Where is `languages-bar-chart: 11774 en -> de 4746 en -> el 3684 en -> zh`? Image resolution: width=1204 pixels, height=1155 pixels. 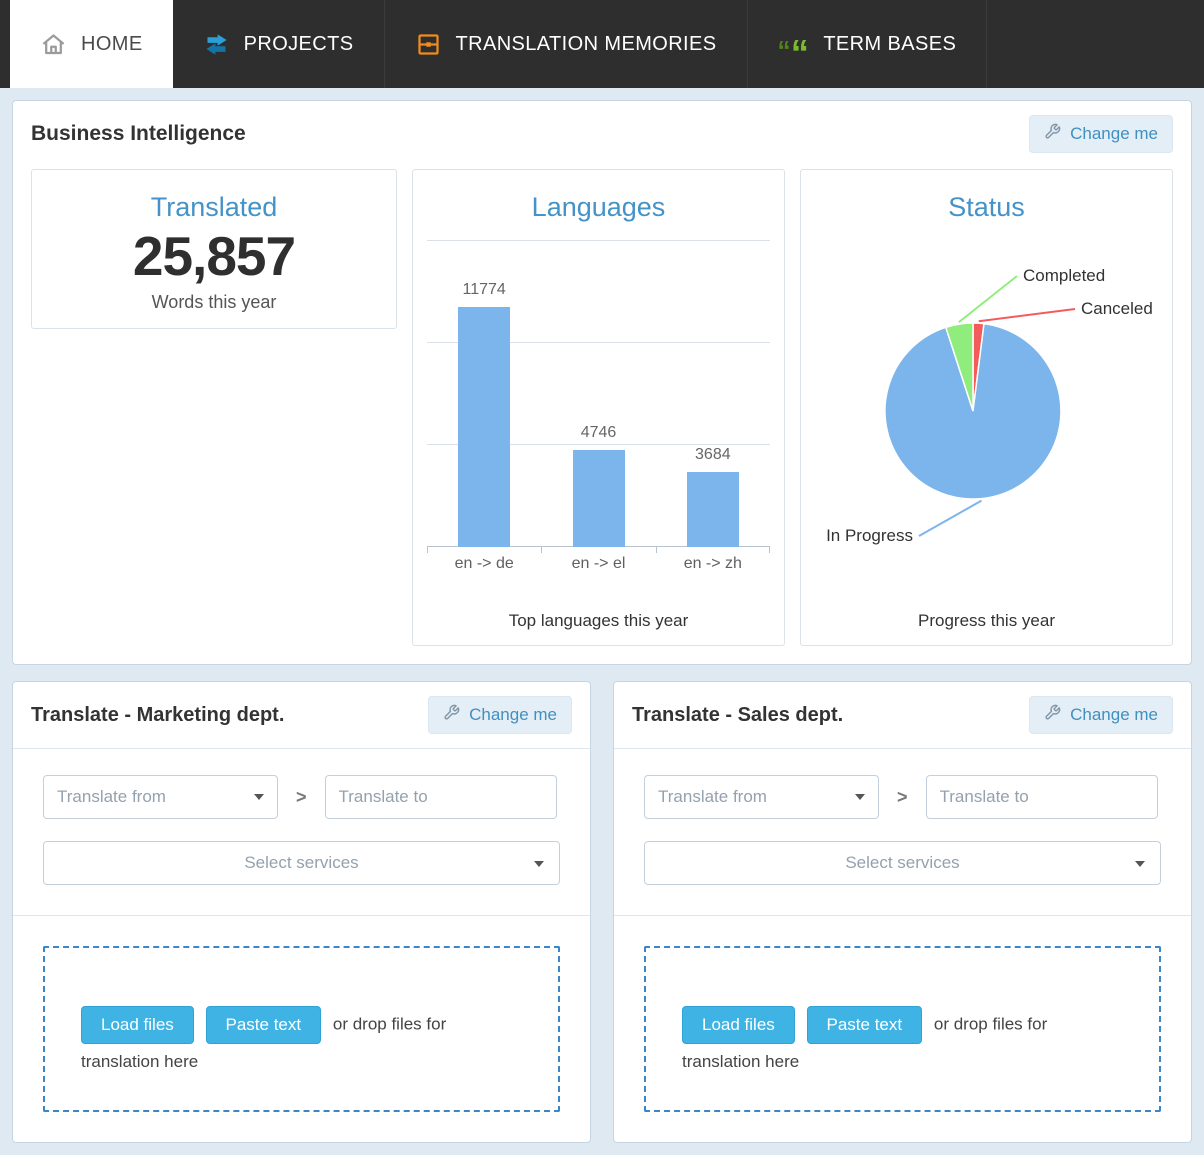
languages-bar-chart: 11774 en -> de 4746 en -> el 3684 en -> zh is located at coordinates (598, 406).